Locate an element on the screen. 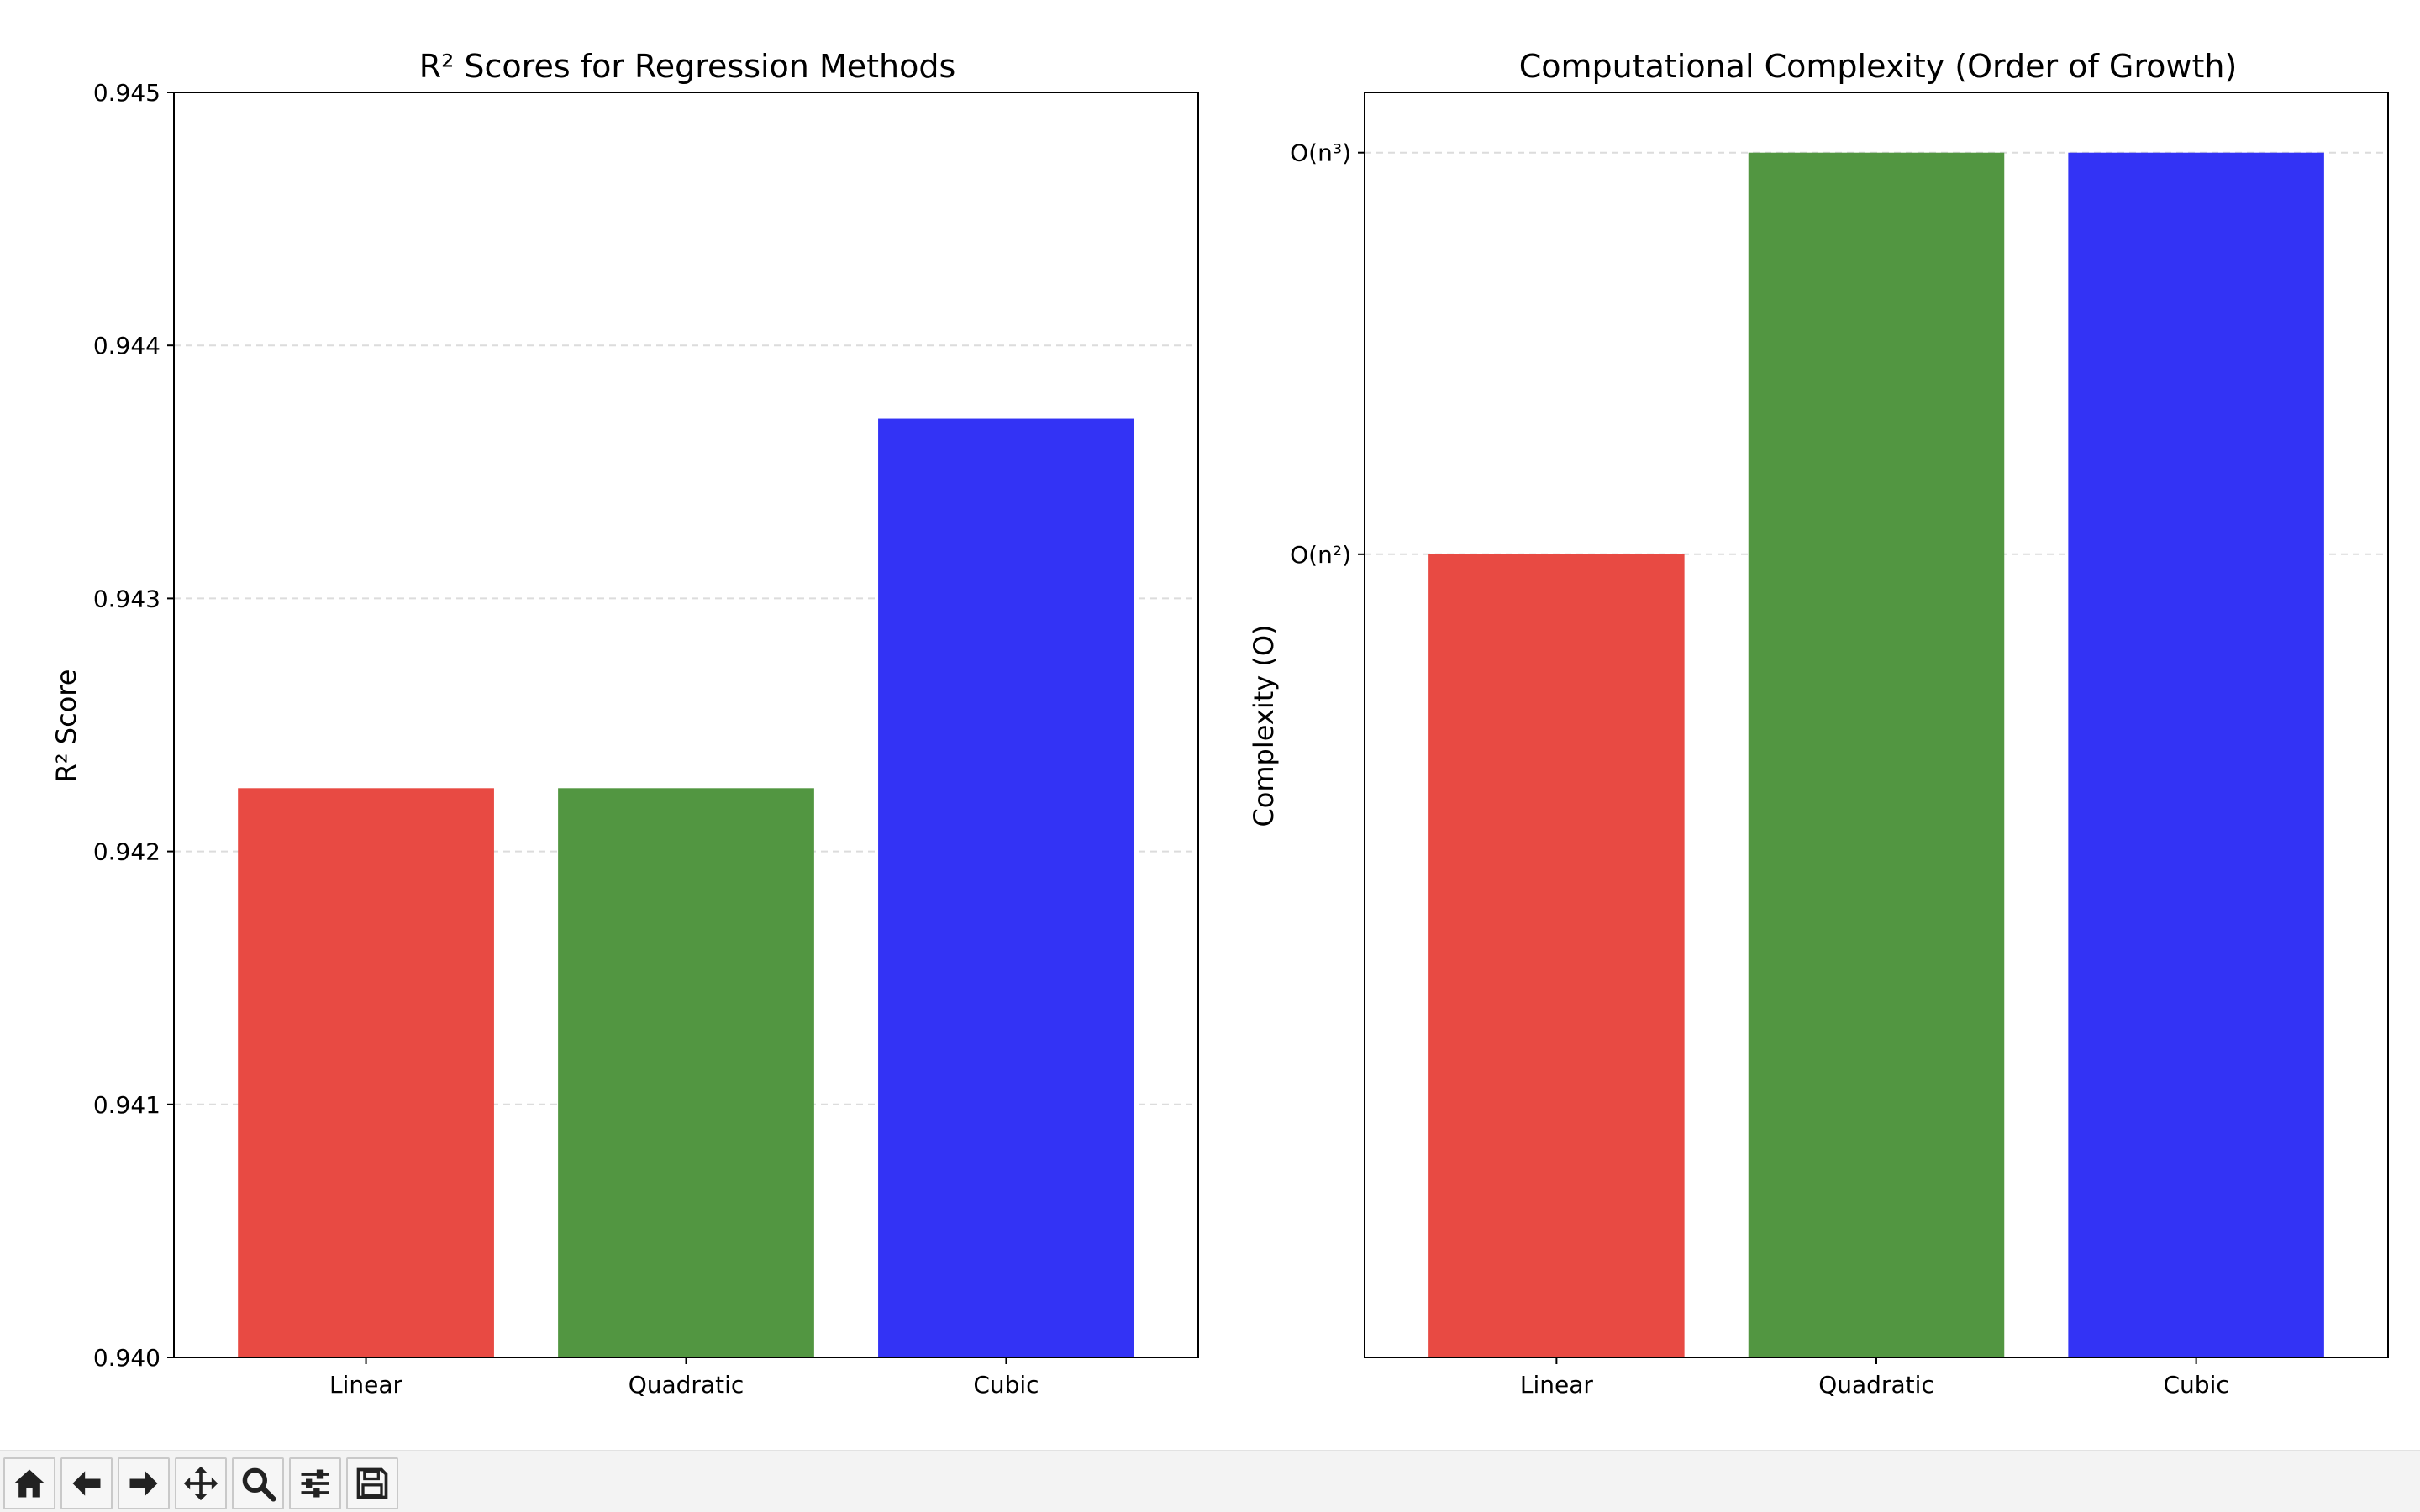 Image resolution: width=2420 pixels, height=1512 pixels. forward-button is located at coordinates (144, 1483).